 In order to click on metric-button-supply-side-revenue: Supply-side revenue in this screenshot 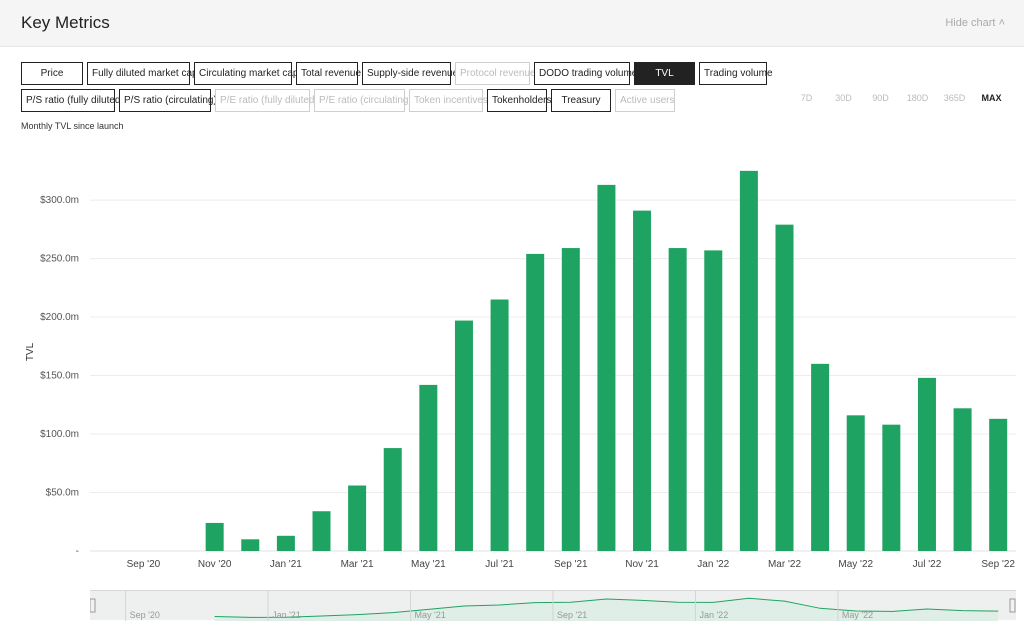, I will do `click(410, 73)`.